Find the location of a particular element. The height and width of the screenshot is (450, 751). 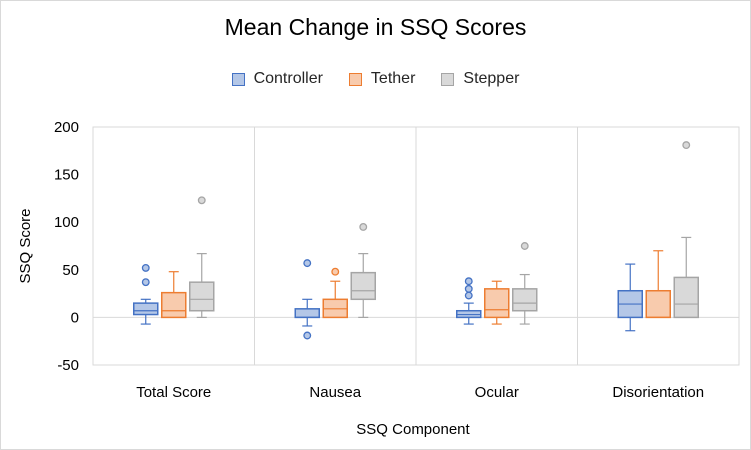

x-tick-label: Nausea is located at coordinates (335, 392).